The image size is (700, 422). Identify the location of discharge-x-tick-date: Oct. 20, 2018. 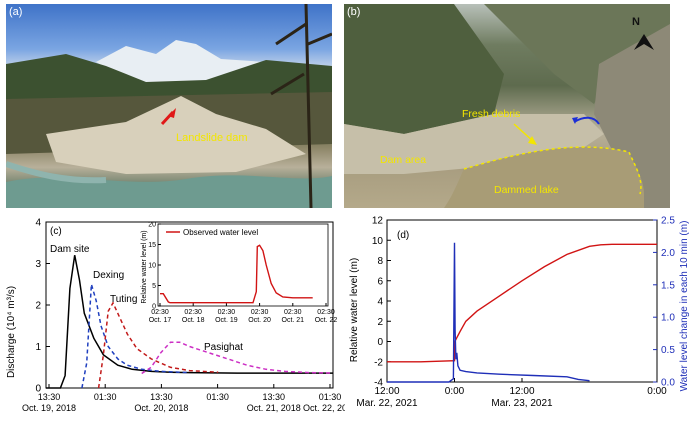
(161, 408).